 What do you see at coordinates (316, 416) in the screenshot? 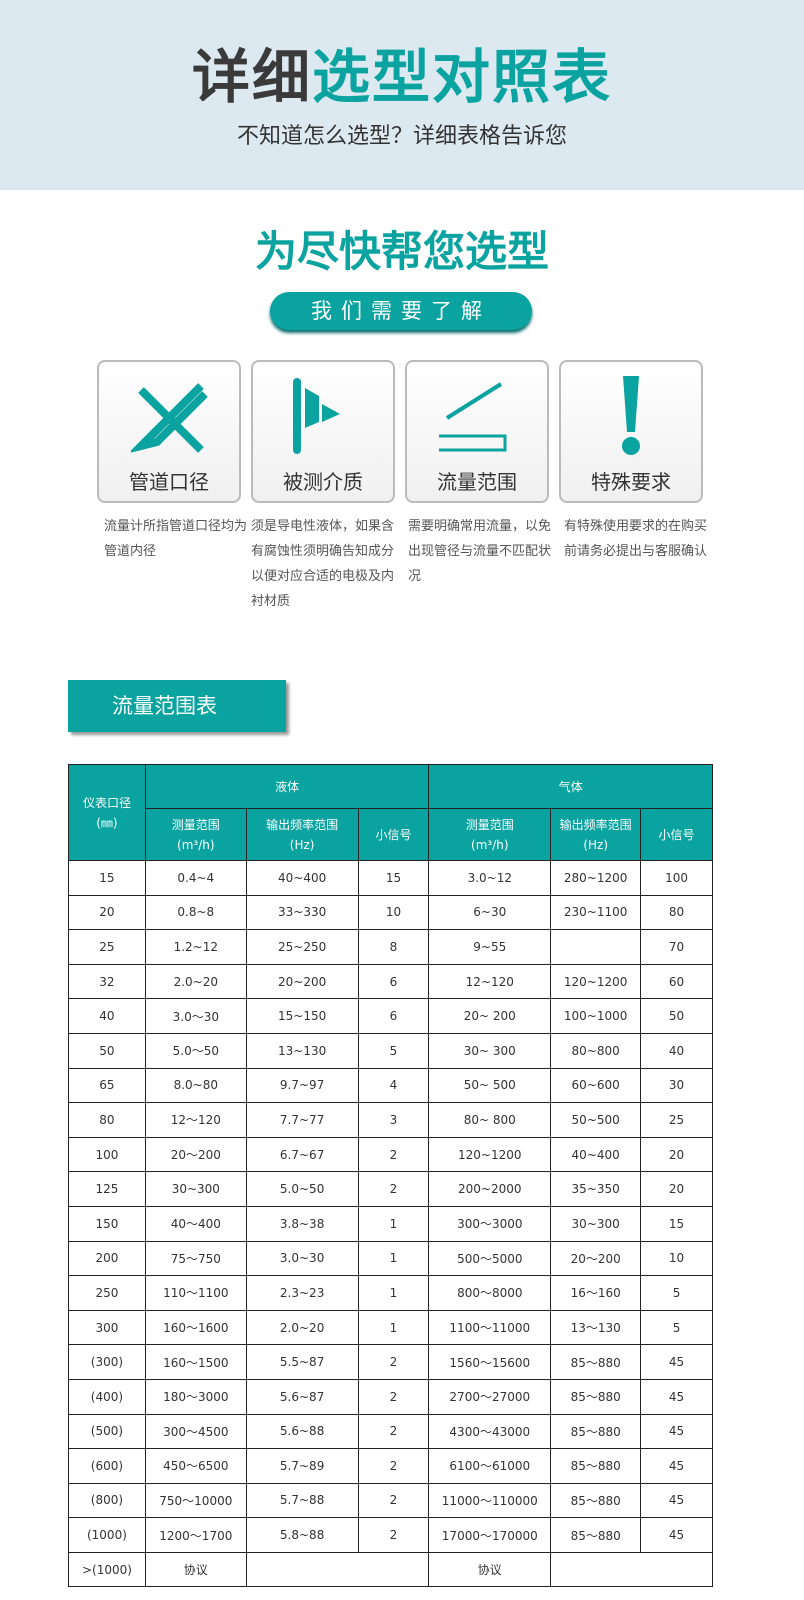
I see `flag-icon` at bounding box center [316, 416].